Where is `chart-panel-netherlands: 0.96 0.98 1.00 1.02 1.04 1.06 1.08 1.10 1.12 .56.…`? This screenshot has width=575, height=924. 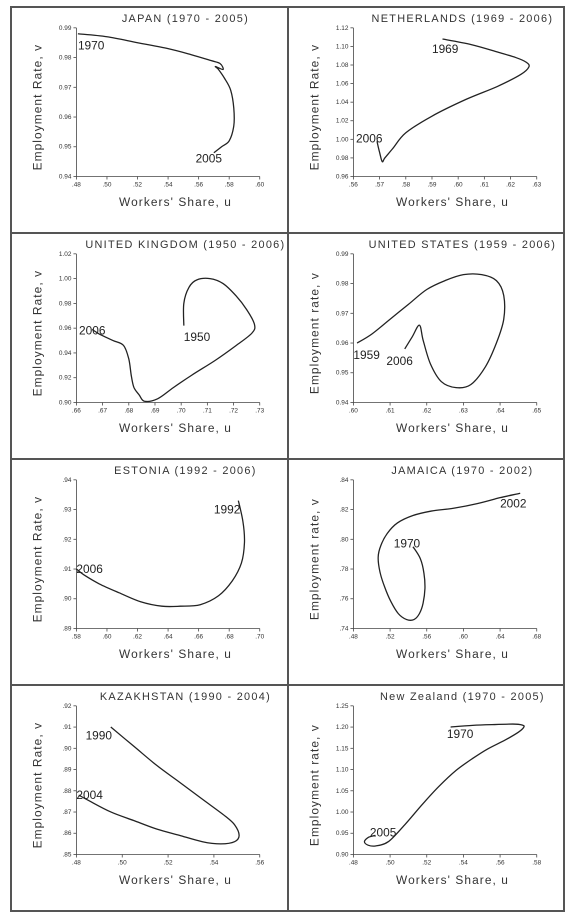
chart-panel-netherlands: 0.96 0.98 1.00 1.02 1.04 1.06 1.08 1.10 1.12 .56.… is located at coordinates (425, 120).